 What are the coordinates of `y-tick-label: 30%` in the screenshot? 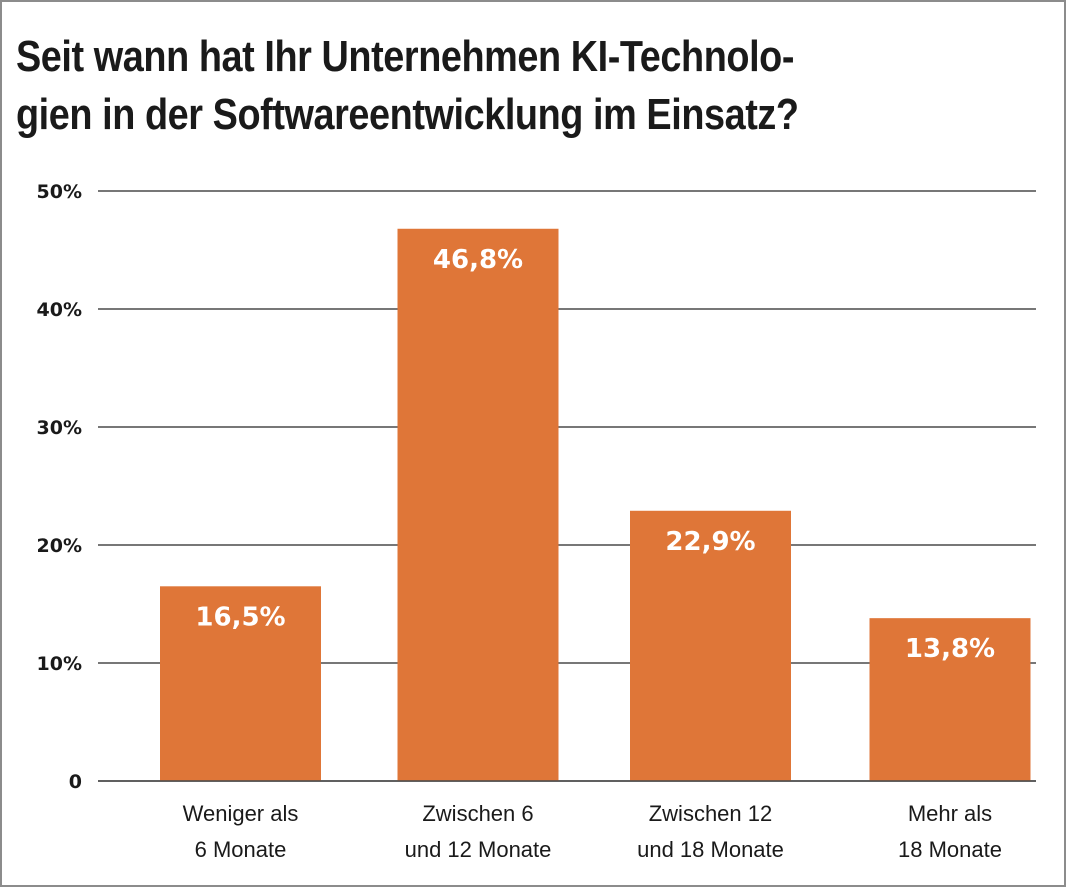 It's located at (59, 428).